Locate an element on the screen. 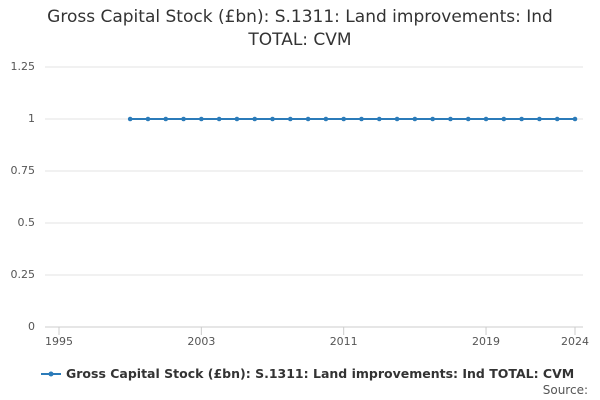 This screenshot has height=400, width=600. y-tick-label: 0.25 is located at coordinates (23, 274).